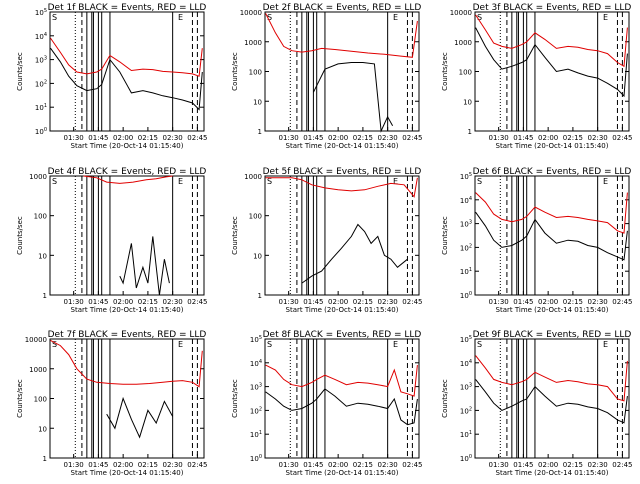  What do you see at coordinates (127, 335) in the screenshot?
I see `panel-title: Det 7f BLACK = Events, RED = LLD` at bounding box center [127, 335].